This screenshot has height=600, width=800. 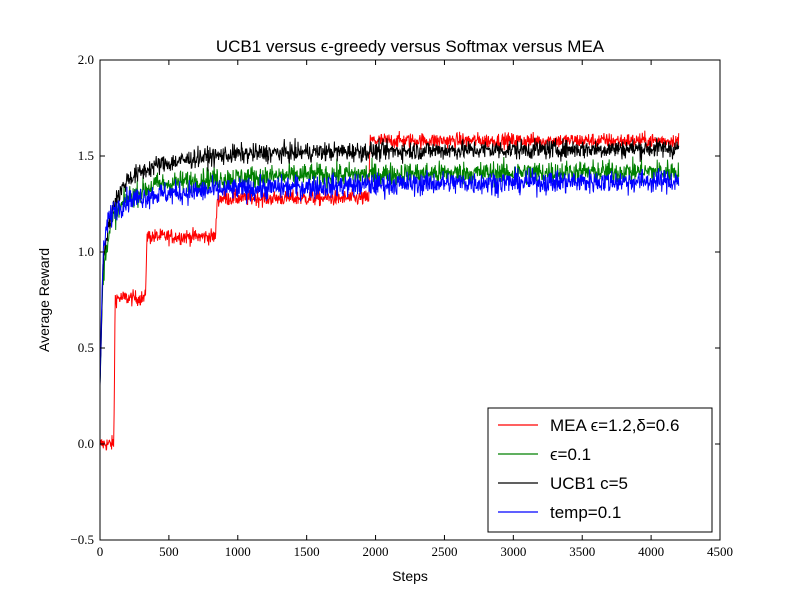 What do you see at coordinates (86, 347) in the screenshot?
I see `y-tick-label: 0.5` at bounding box center [86, 347].